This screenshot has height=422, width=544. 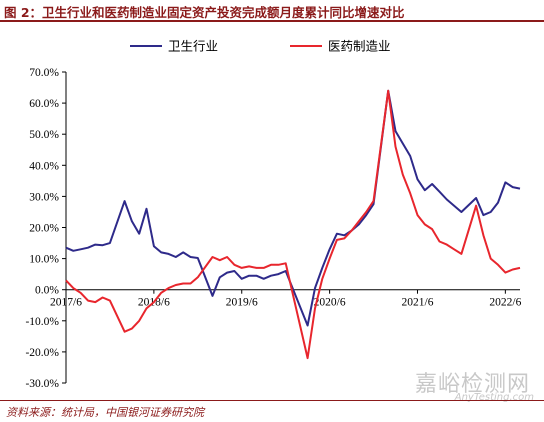 I want to click on x-tick-label: 2017/6, so click(x=66, y=303).